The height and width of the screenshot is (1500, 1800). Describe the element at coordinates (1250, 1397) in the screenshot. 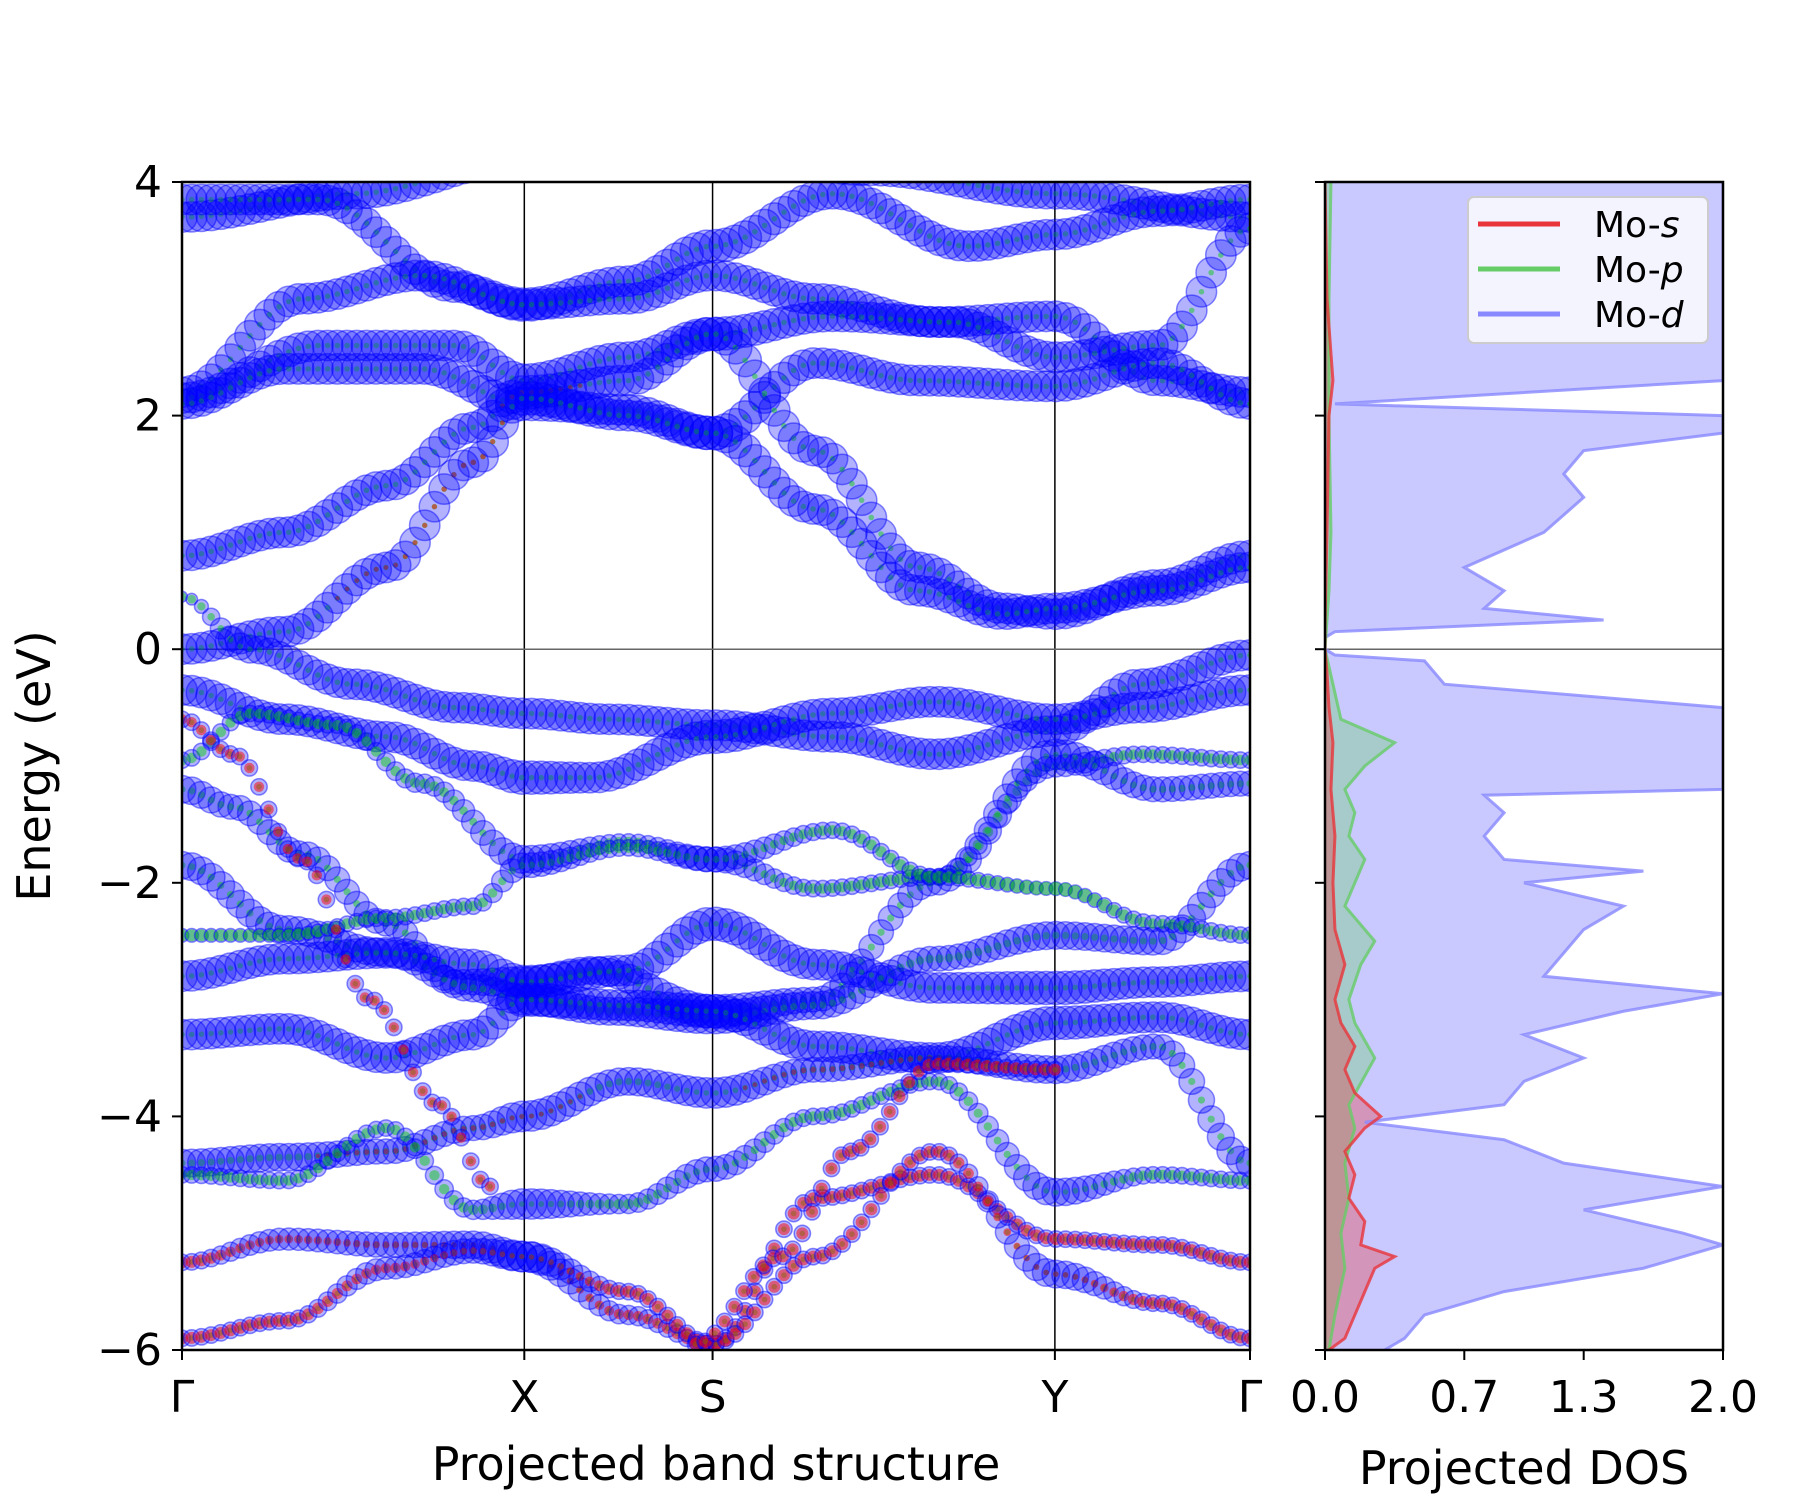

I see `kpoint-label: Γ` at that location.